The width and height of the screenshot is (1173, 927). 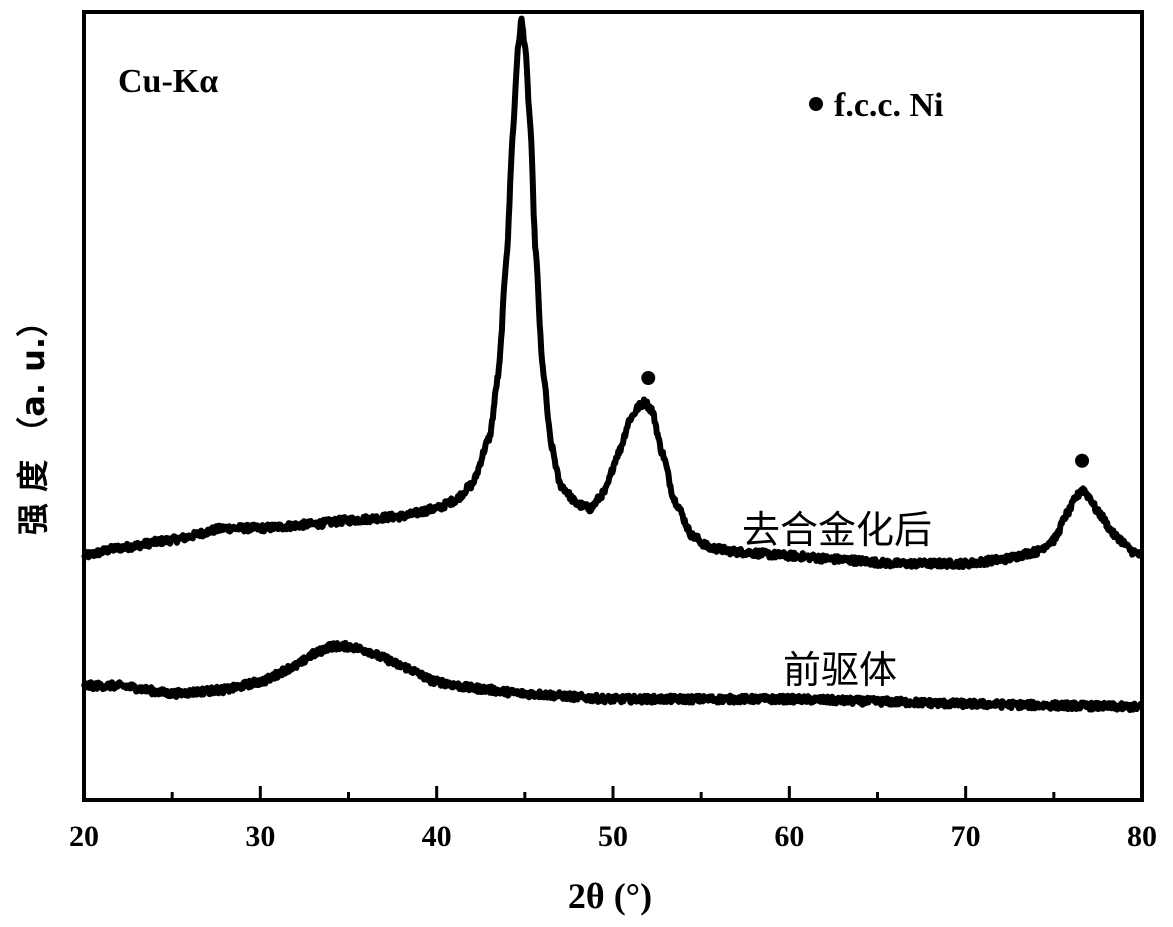 I want to click on x-axis-tick-labels: 20 30 40 50 60 70 80, so click(x=613, y=836).